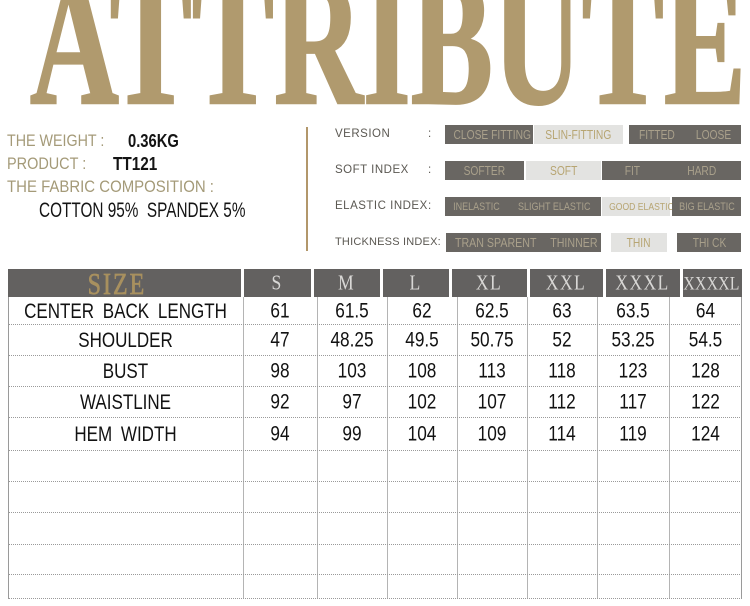 Image resolution: width=750 pixels, height=606 pixels. I want to click on svg-text: SIZE, so click(117, 283).